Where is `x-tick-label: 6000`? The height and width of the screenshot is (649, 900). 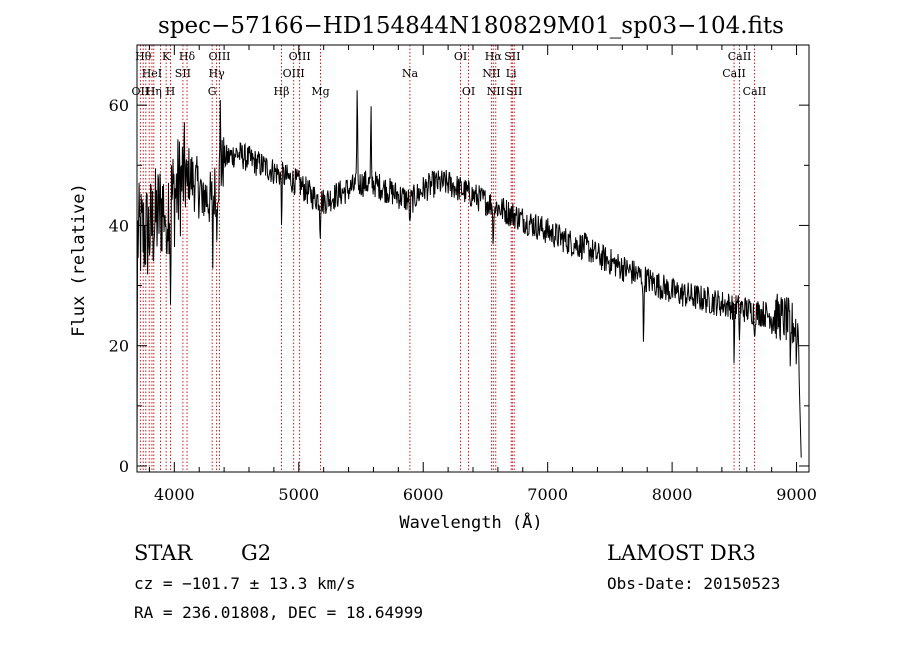 x-tick-label: 6000 is located at coordinates (423, 494).